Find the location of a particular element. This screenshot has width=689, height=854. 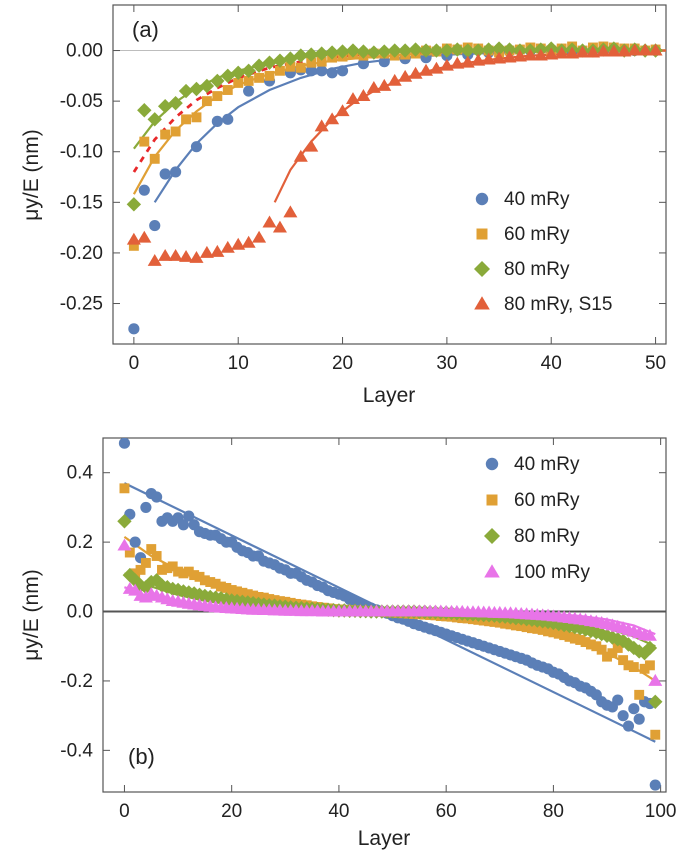

x-tick-label: 30 is located at coordinates (446, 363).